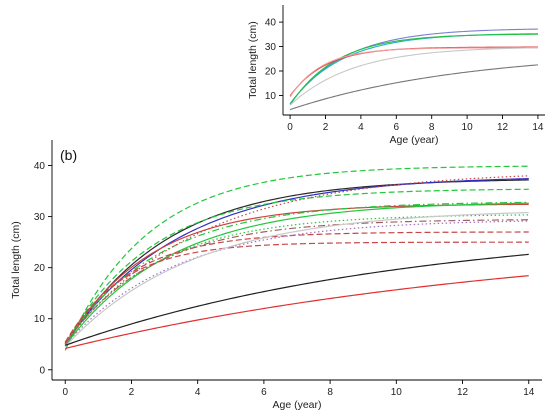 The image size is (550, 420). Describe the element at coordinates (42, 370) in the screenshot. I see `y-tick-label: 0` at that location.